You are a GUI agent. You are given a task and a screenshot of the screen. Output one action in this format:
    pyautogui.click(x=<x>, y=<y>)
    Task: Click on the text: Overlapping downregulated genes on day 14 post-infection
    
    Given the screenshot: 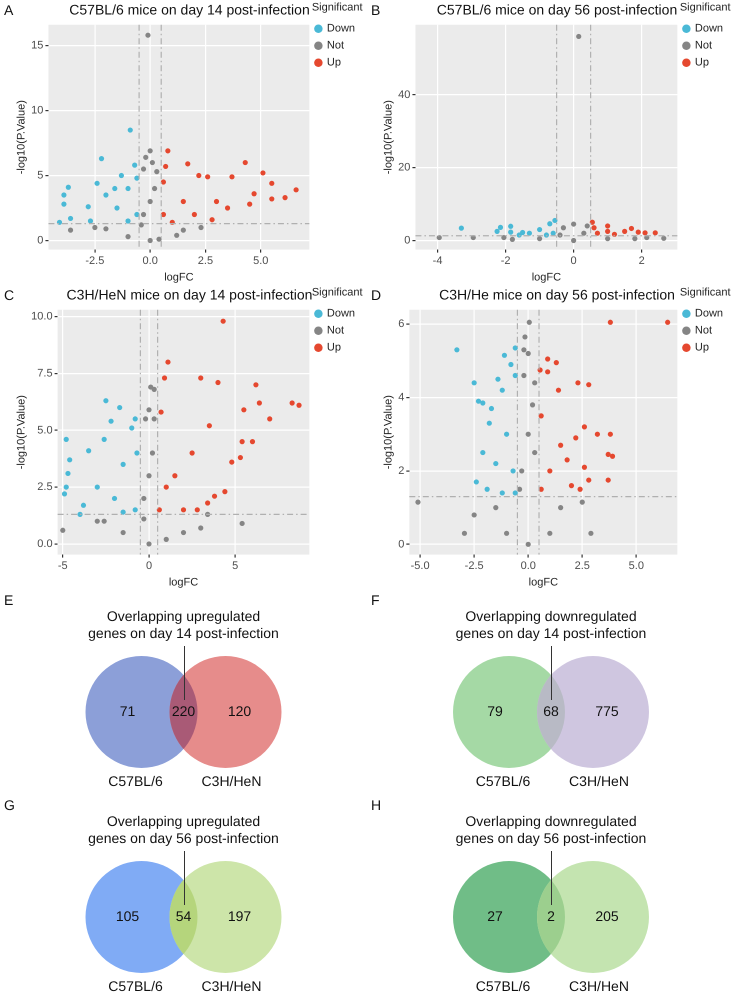 What is the action you would take?
    pyautogui.click(x=551, y=625)
    